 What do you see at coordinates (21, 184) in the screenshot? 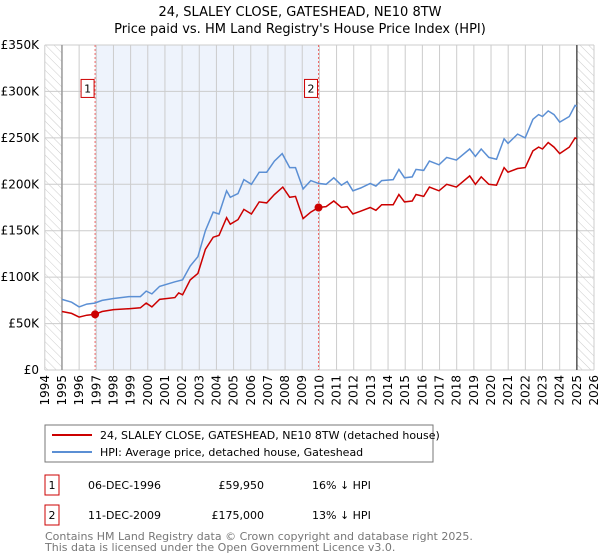
I see `y-tick-label: £200K` at bounding box center [21, 184].